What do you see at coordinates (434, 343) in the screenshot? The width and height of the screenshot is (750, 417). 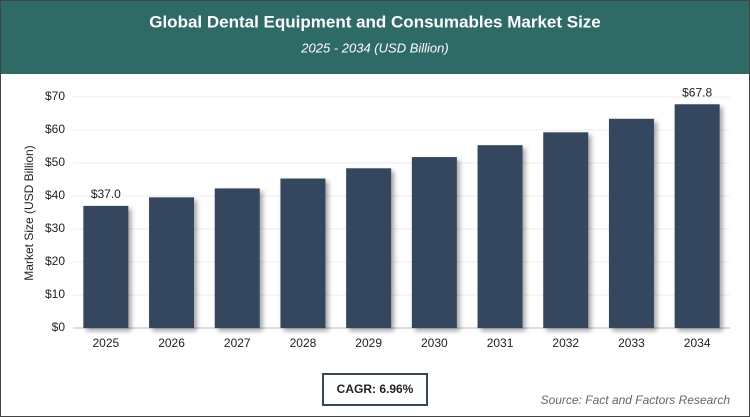 I see `x-tick-label: 2030` at bounding box center [434, 343].